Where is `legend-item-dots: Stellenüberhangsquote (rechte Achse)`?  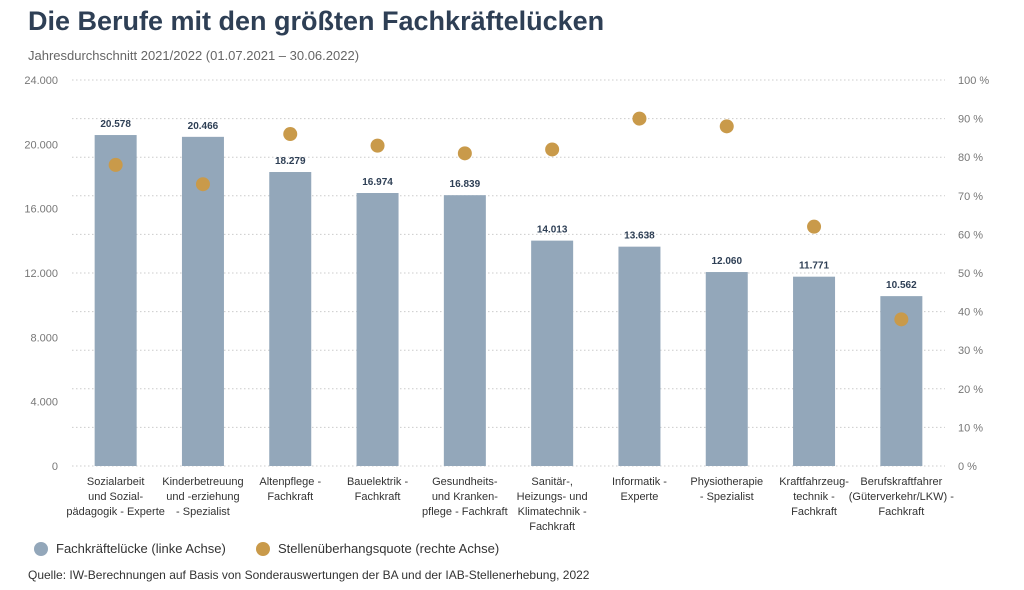 legend-item-dots: Stellenüberhangsquote (rechte Achse) is located at coordinates (377, 548).